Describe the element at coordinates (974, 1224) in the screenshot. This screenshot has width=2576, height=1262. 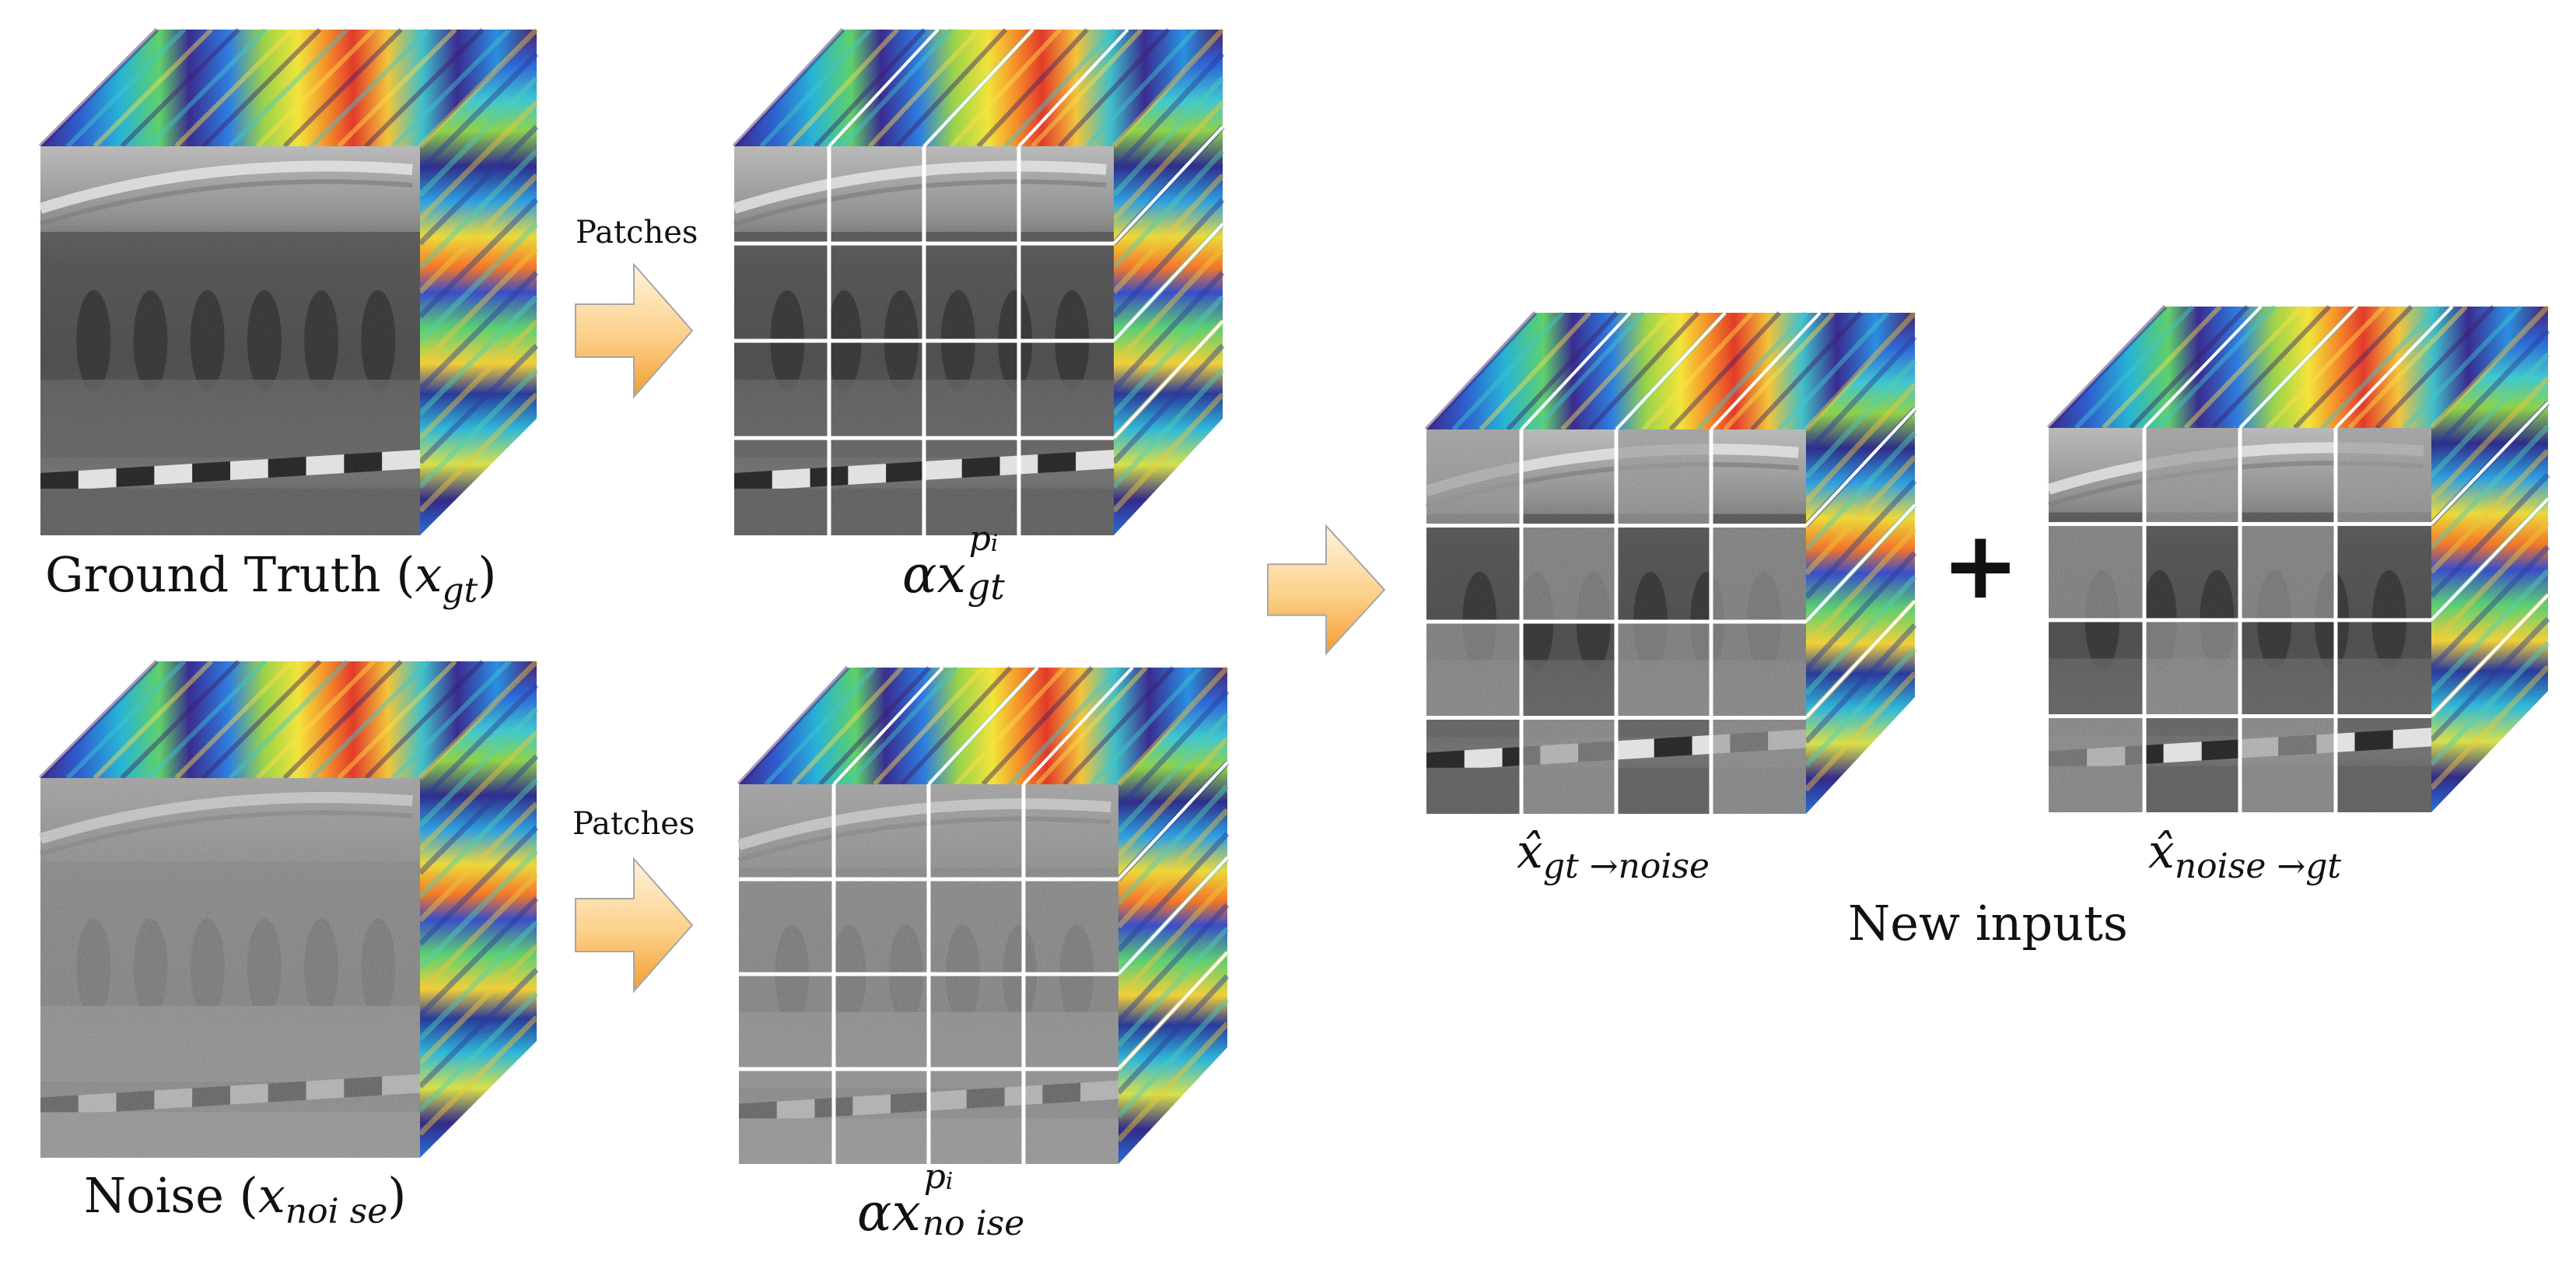
I see `alpha-noise-sub: no ise` at that location.